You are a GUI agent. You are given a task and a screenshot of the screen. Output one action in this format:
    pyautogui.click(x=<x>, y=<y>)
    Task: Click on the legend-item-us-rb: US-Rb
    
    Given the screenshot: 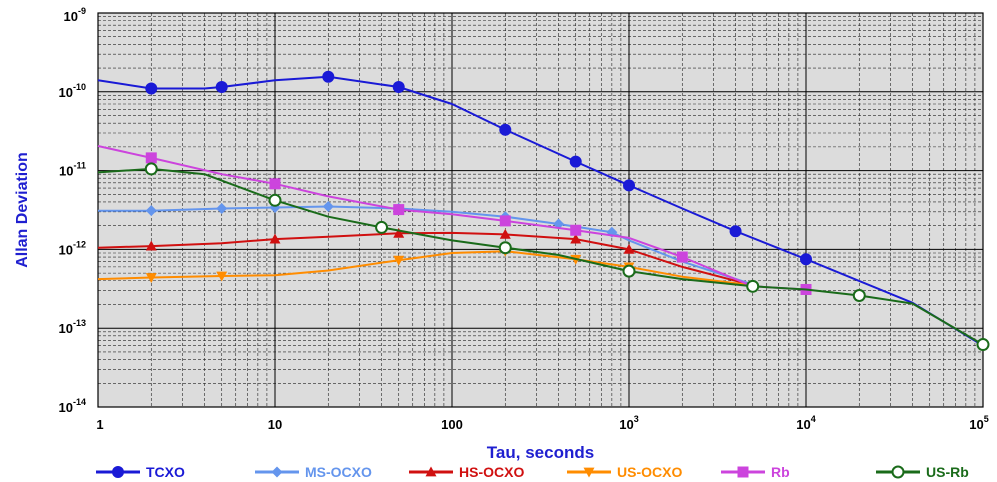 What is the action you would take?
    pyautogui.click(x=922, y=472)
    